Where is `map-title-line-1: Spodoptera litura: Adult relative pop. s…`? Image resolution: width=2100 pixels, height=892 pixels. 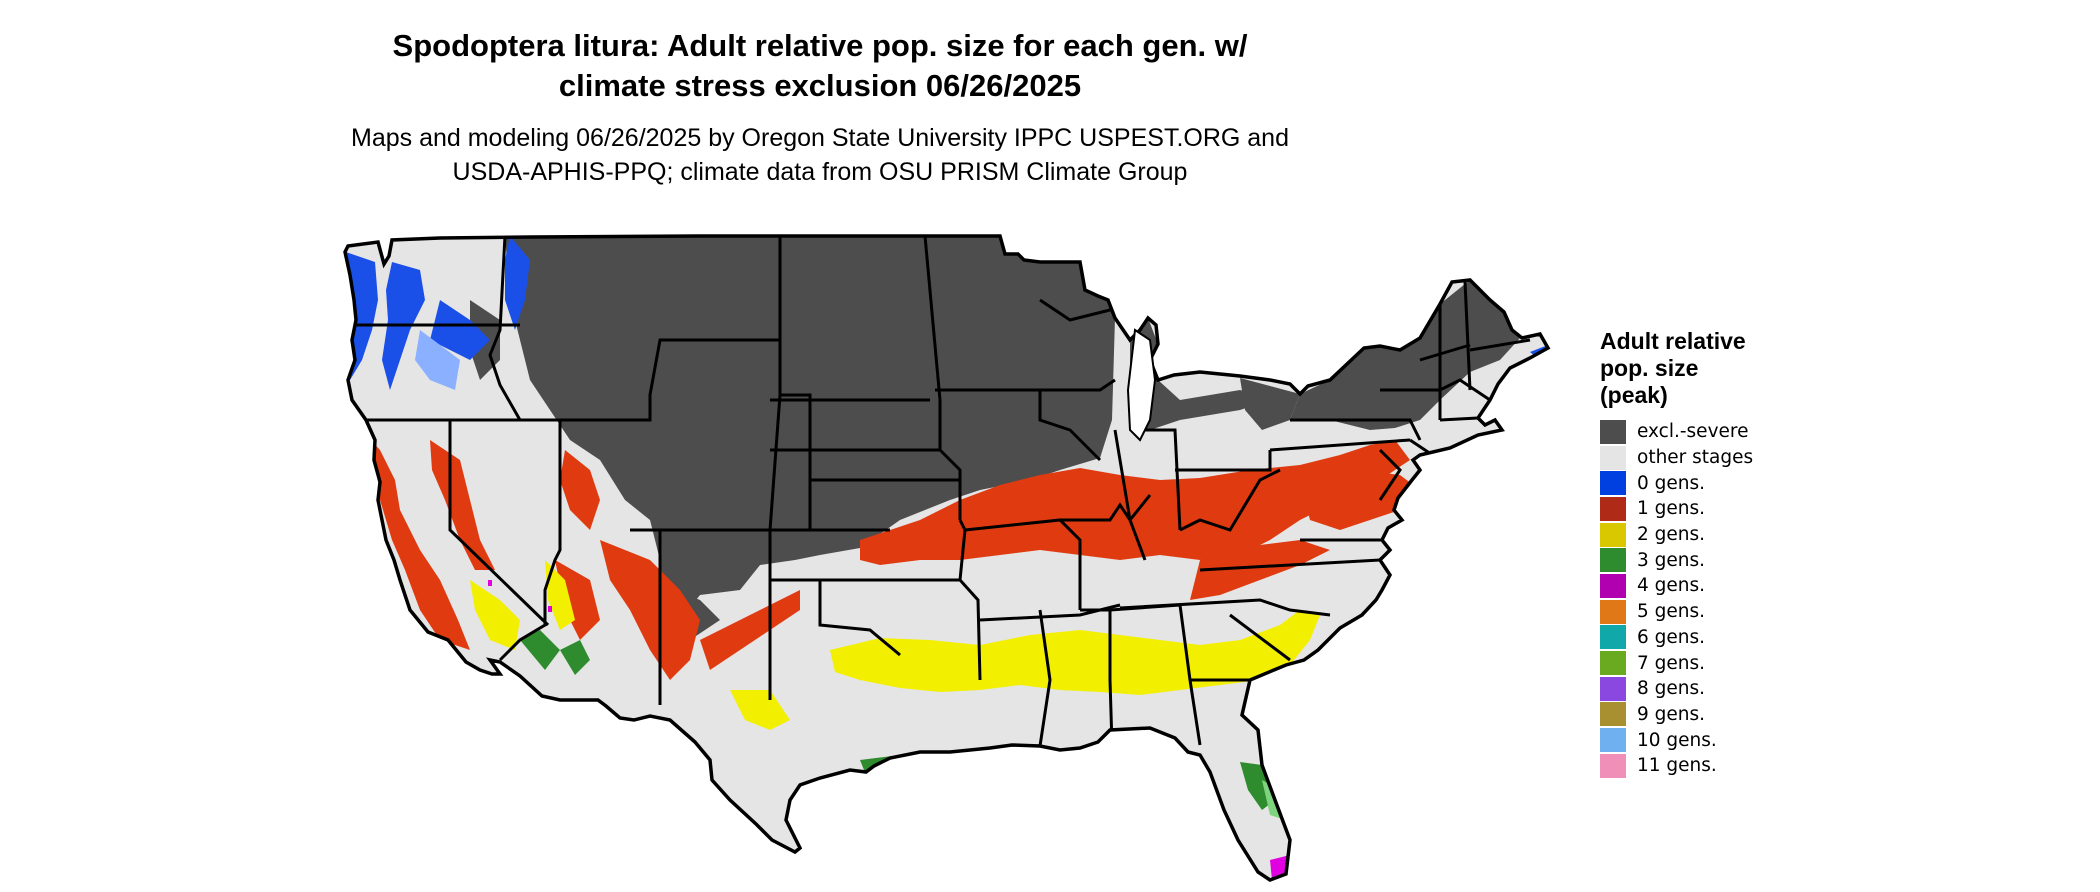
map-title-line-1: Spodoptera litura: Adult relative pop. s… is located at coordinates (820, 45).